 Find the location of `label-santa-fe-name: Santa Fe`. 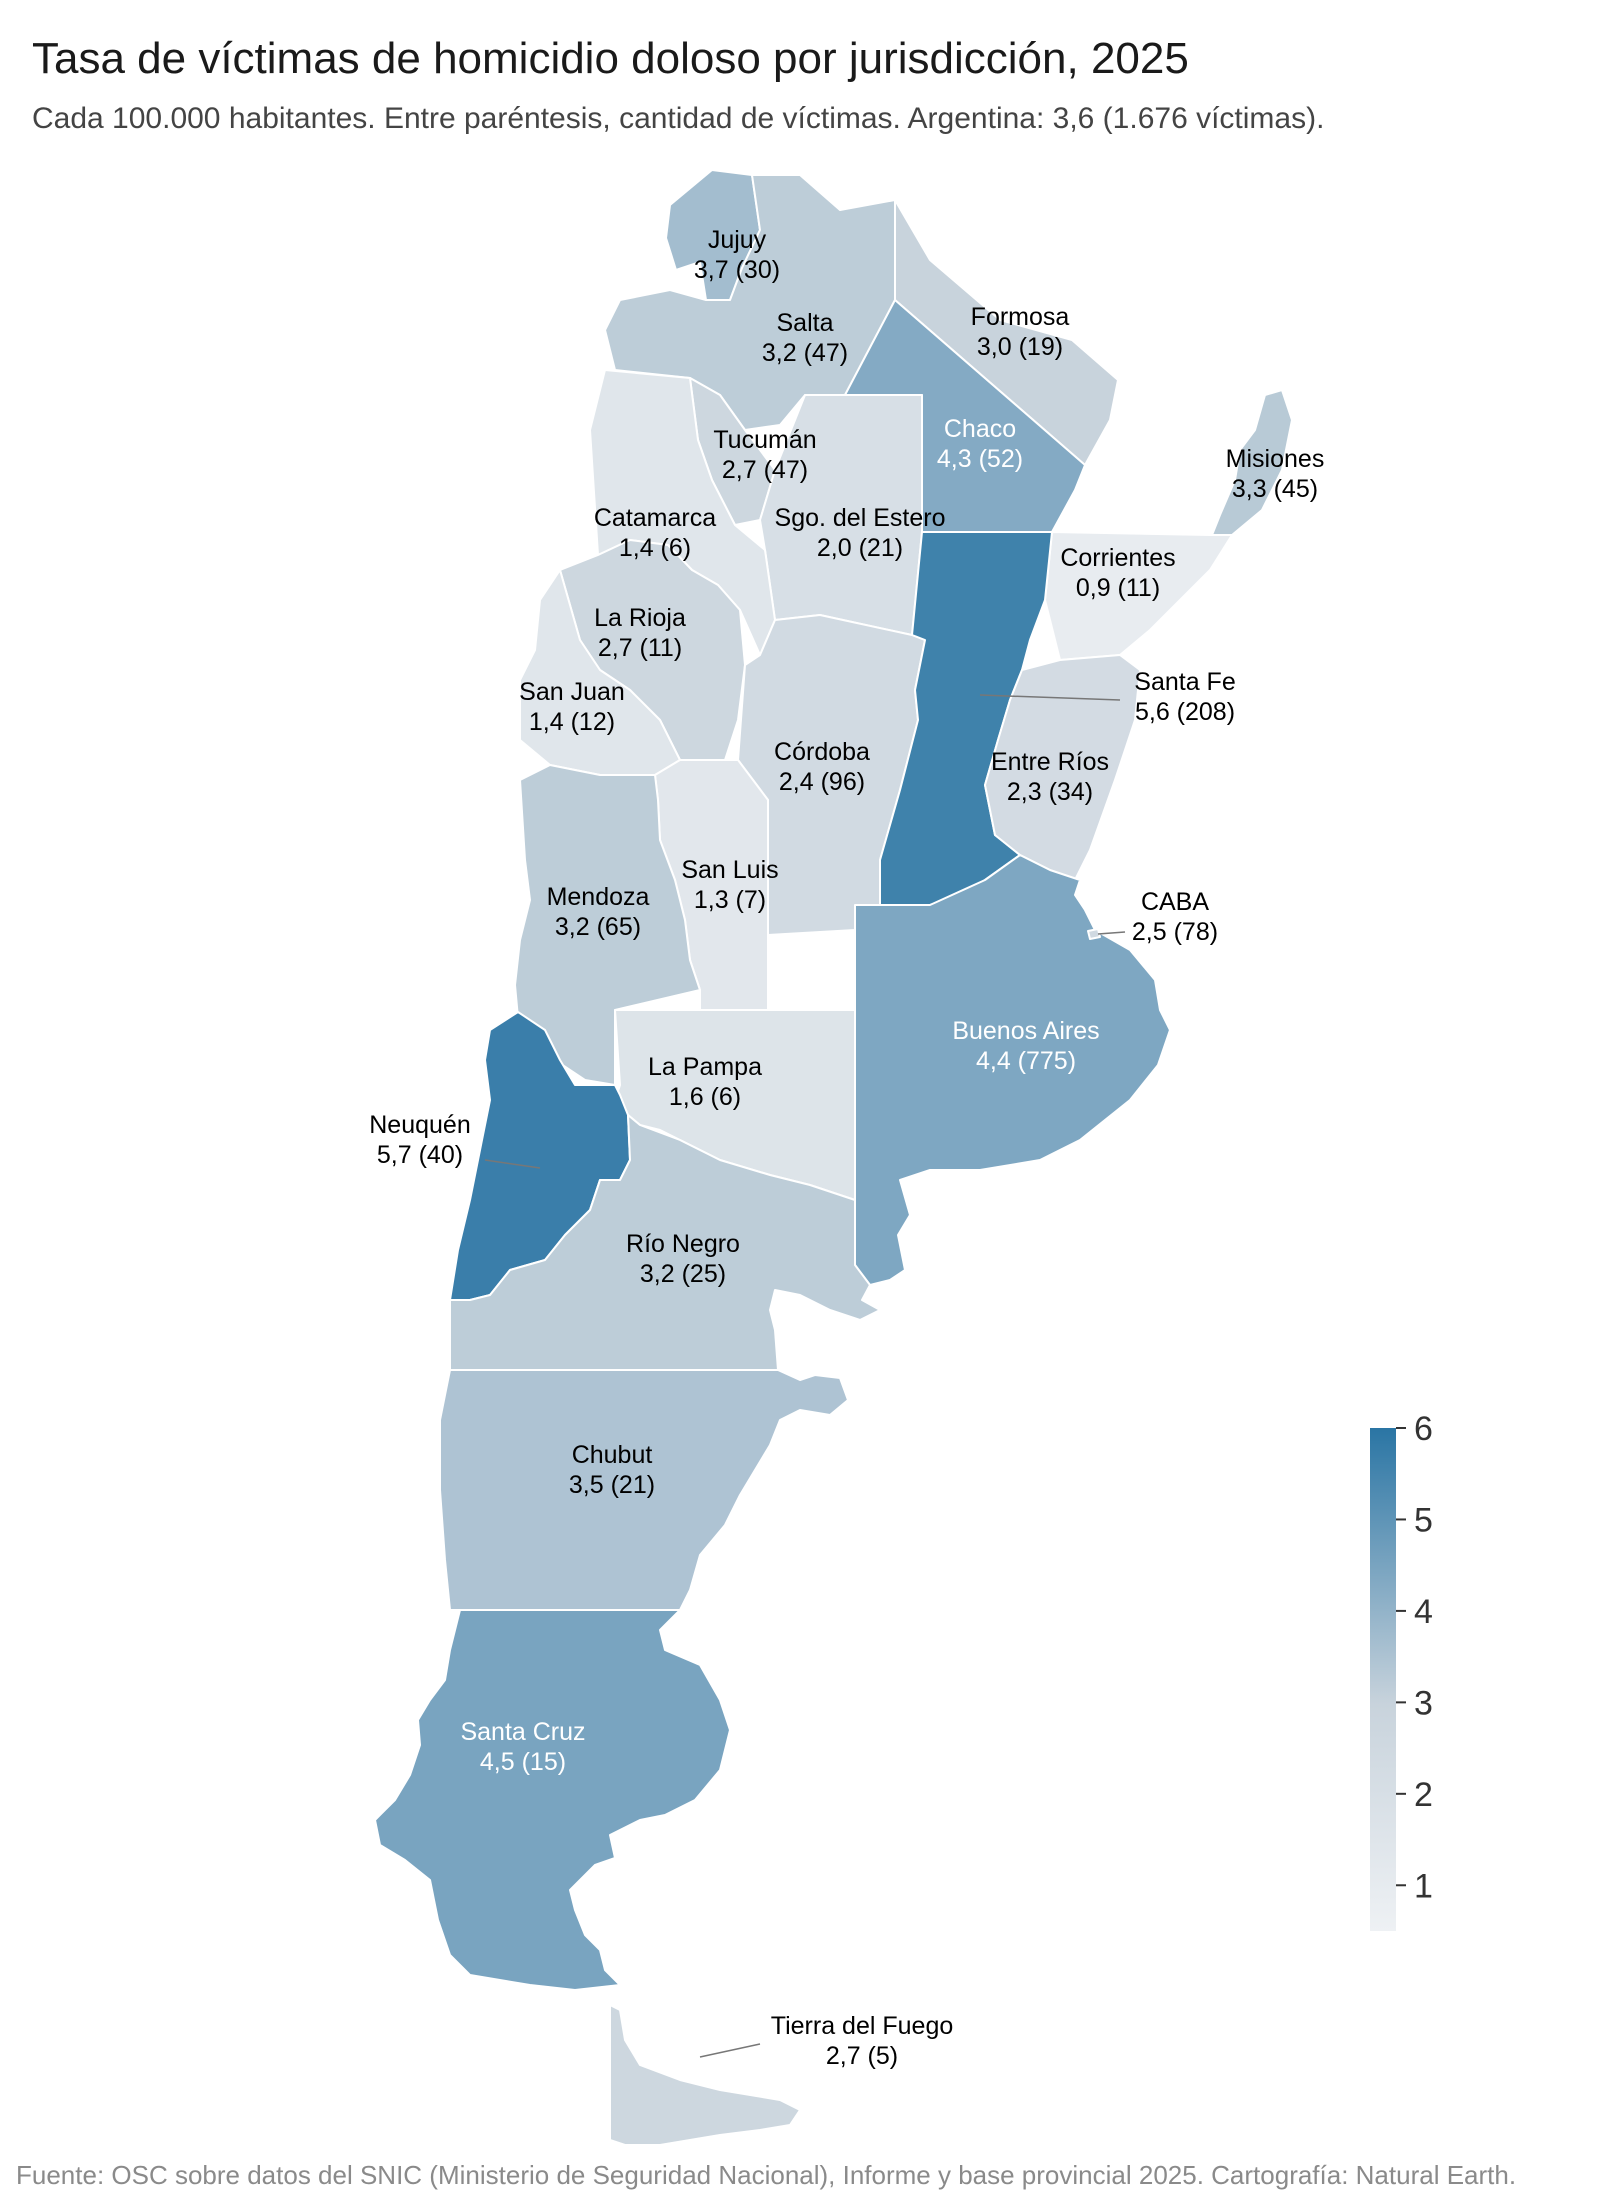

label-santa-fe-name: Santa Fe is located at coordinates (1184, 682).